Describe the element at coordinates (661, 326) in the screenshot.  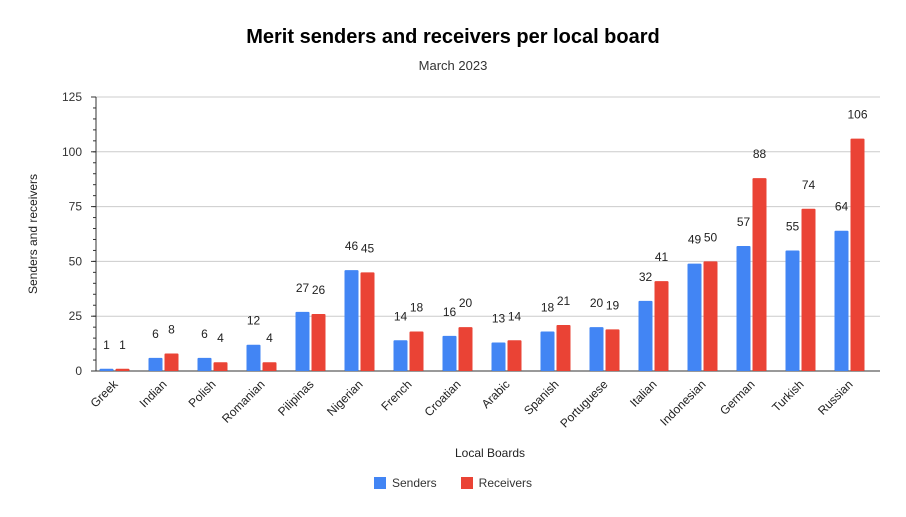
I see `bar-receivers-italian` at that location.